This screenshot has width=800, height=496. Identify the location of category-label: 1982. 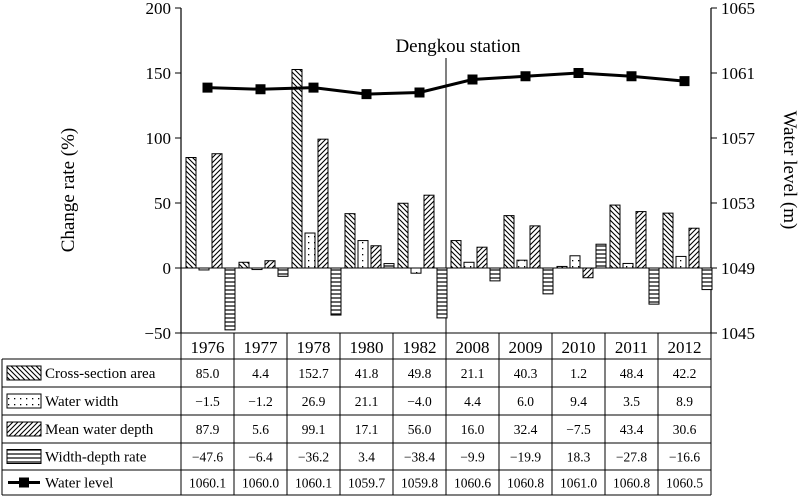
(420, 347).